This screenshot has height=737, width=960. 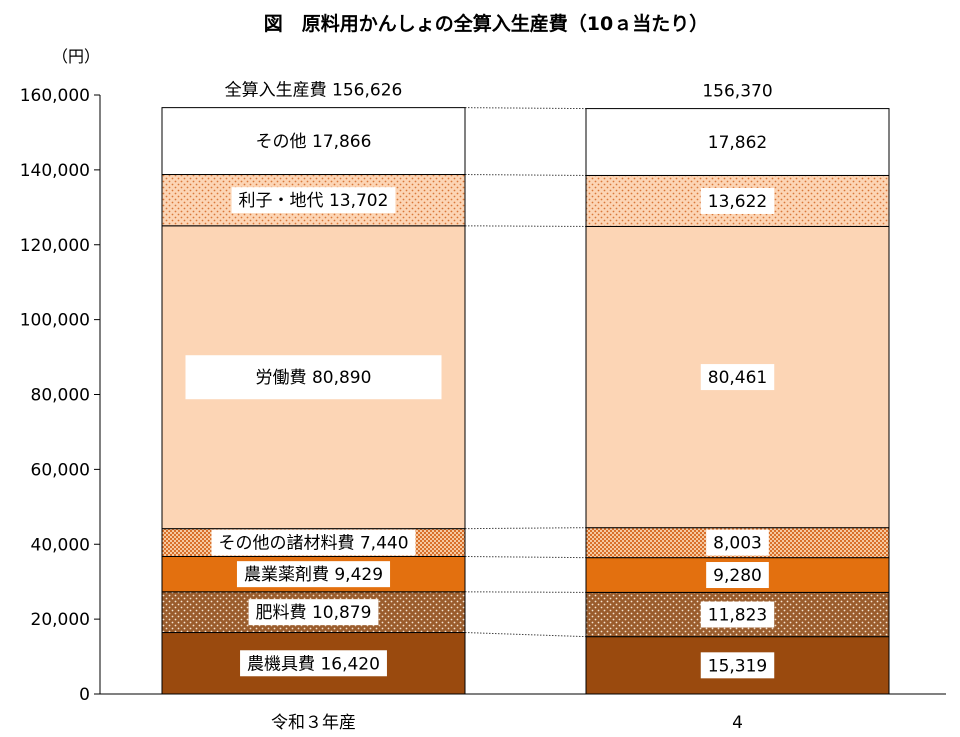 I want to click on y-tick-label-3: 60,000, so click(x=60, y=470).